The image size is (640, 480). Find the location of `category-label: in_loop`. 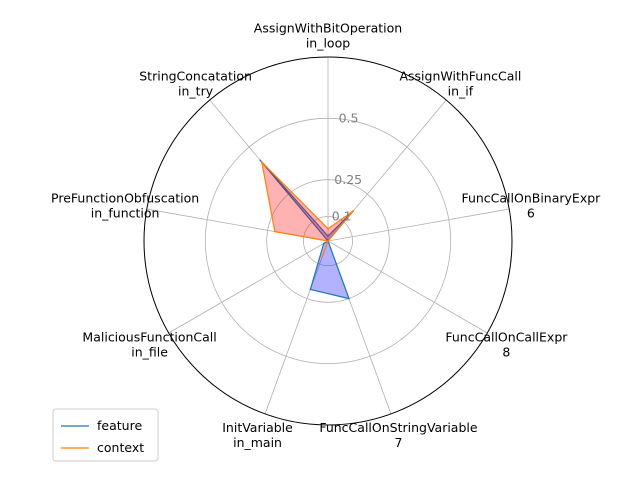

category-label: in_loop is located at coordinates (328, 43).